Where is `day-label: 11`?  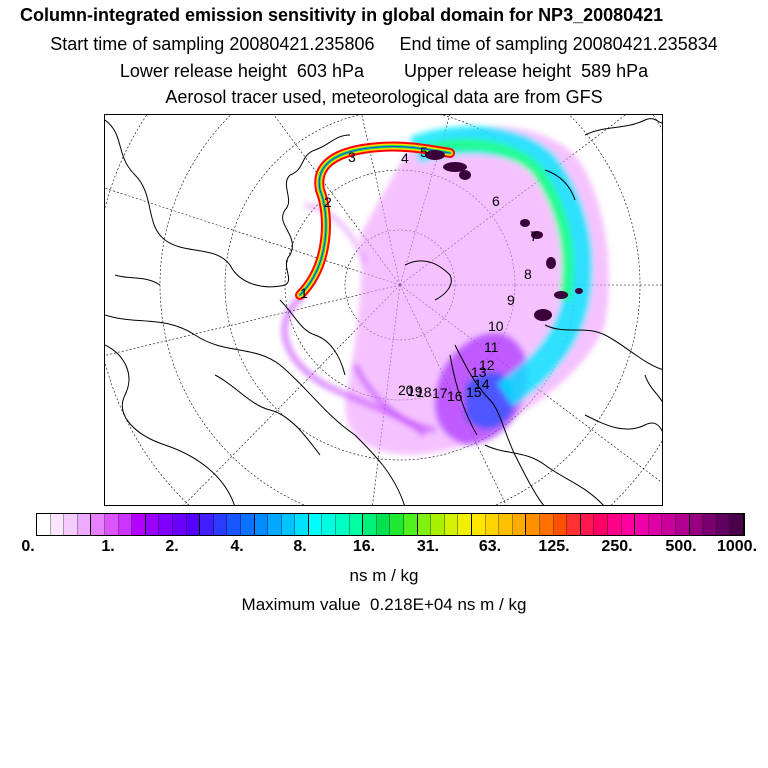 day-label: 11 is located at coordinates (491, 347).